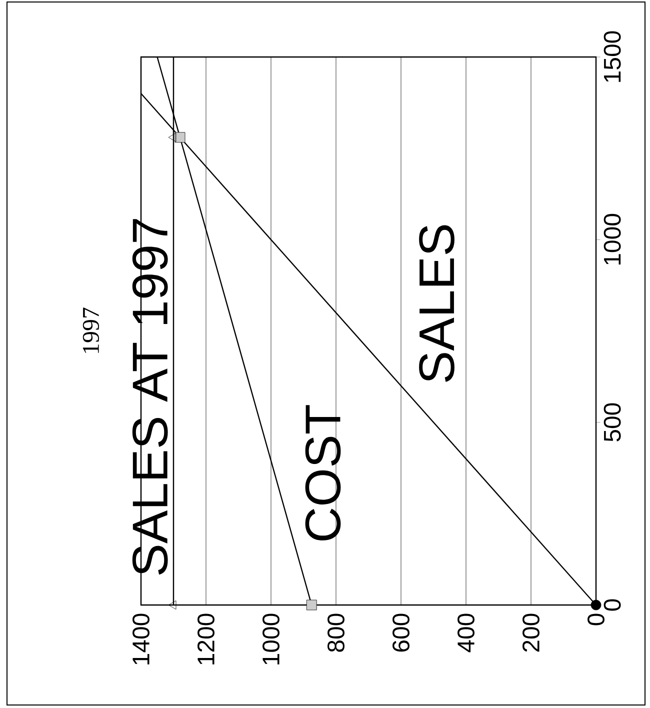  Describe the element at coordinates (612, 56) in the screenshot. I see `y-tick-label: 1500` at that location.